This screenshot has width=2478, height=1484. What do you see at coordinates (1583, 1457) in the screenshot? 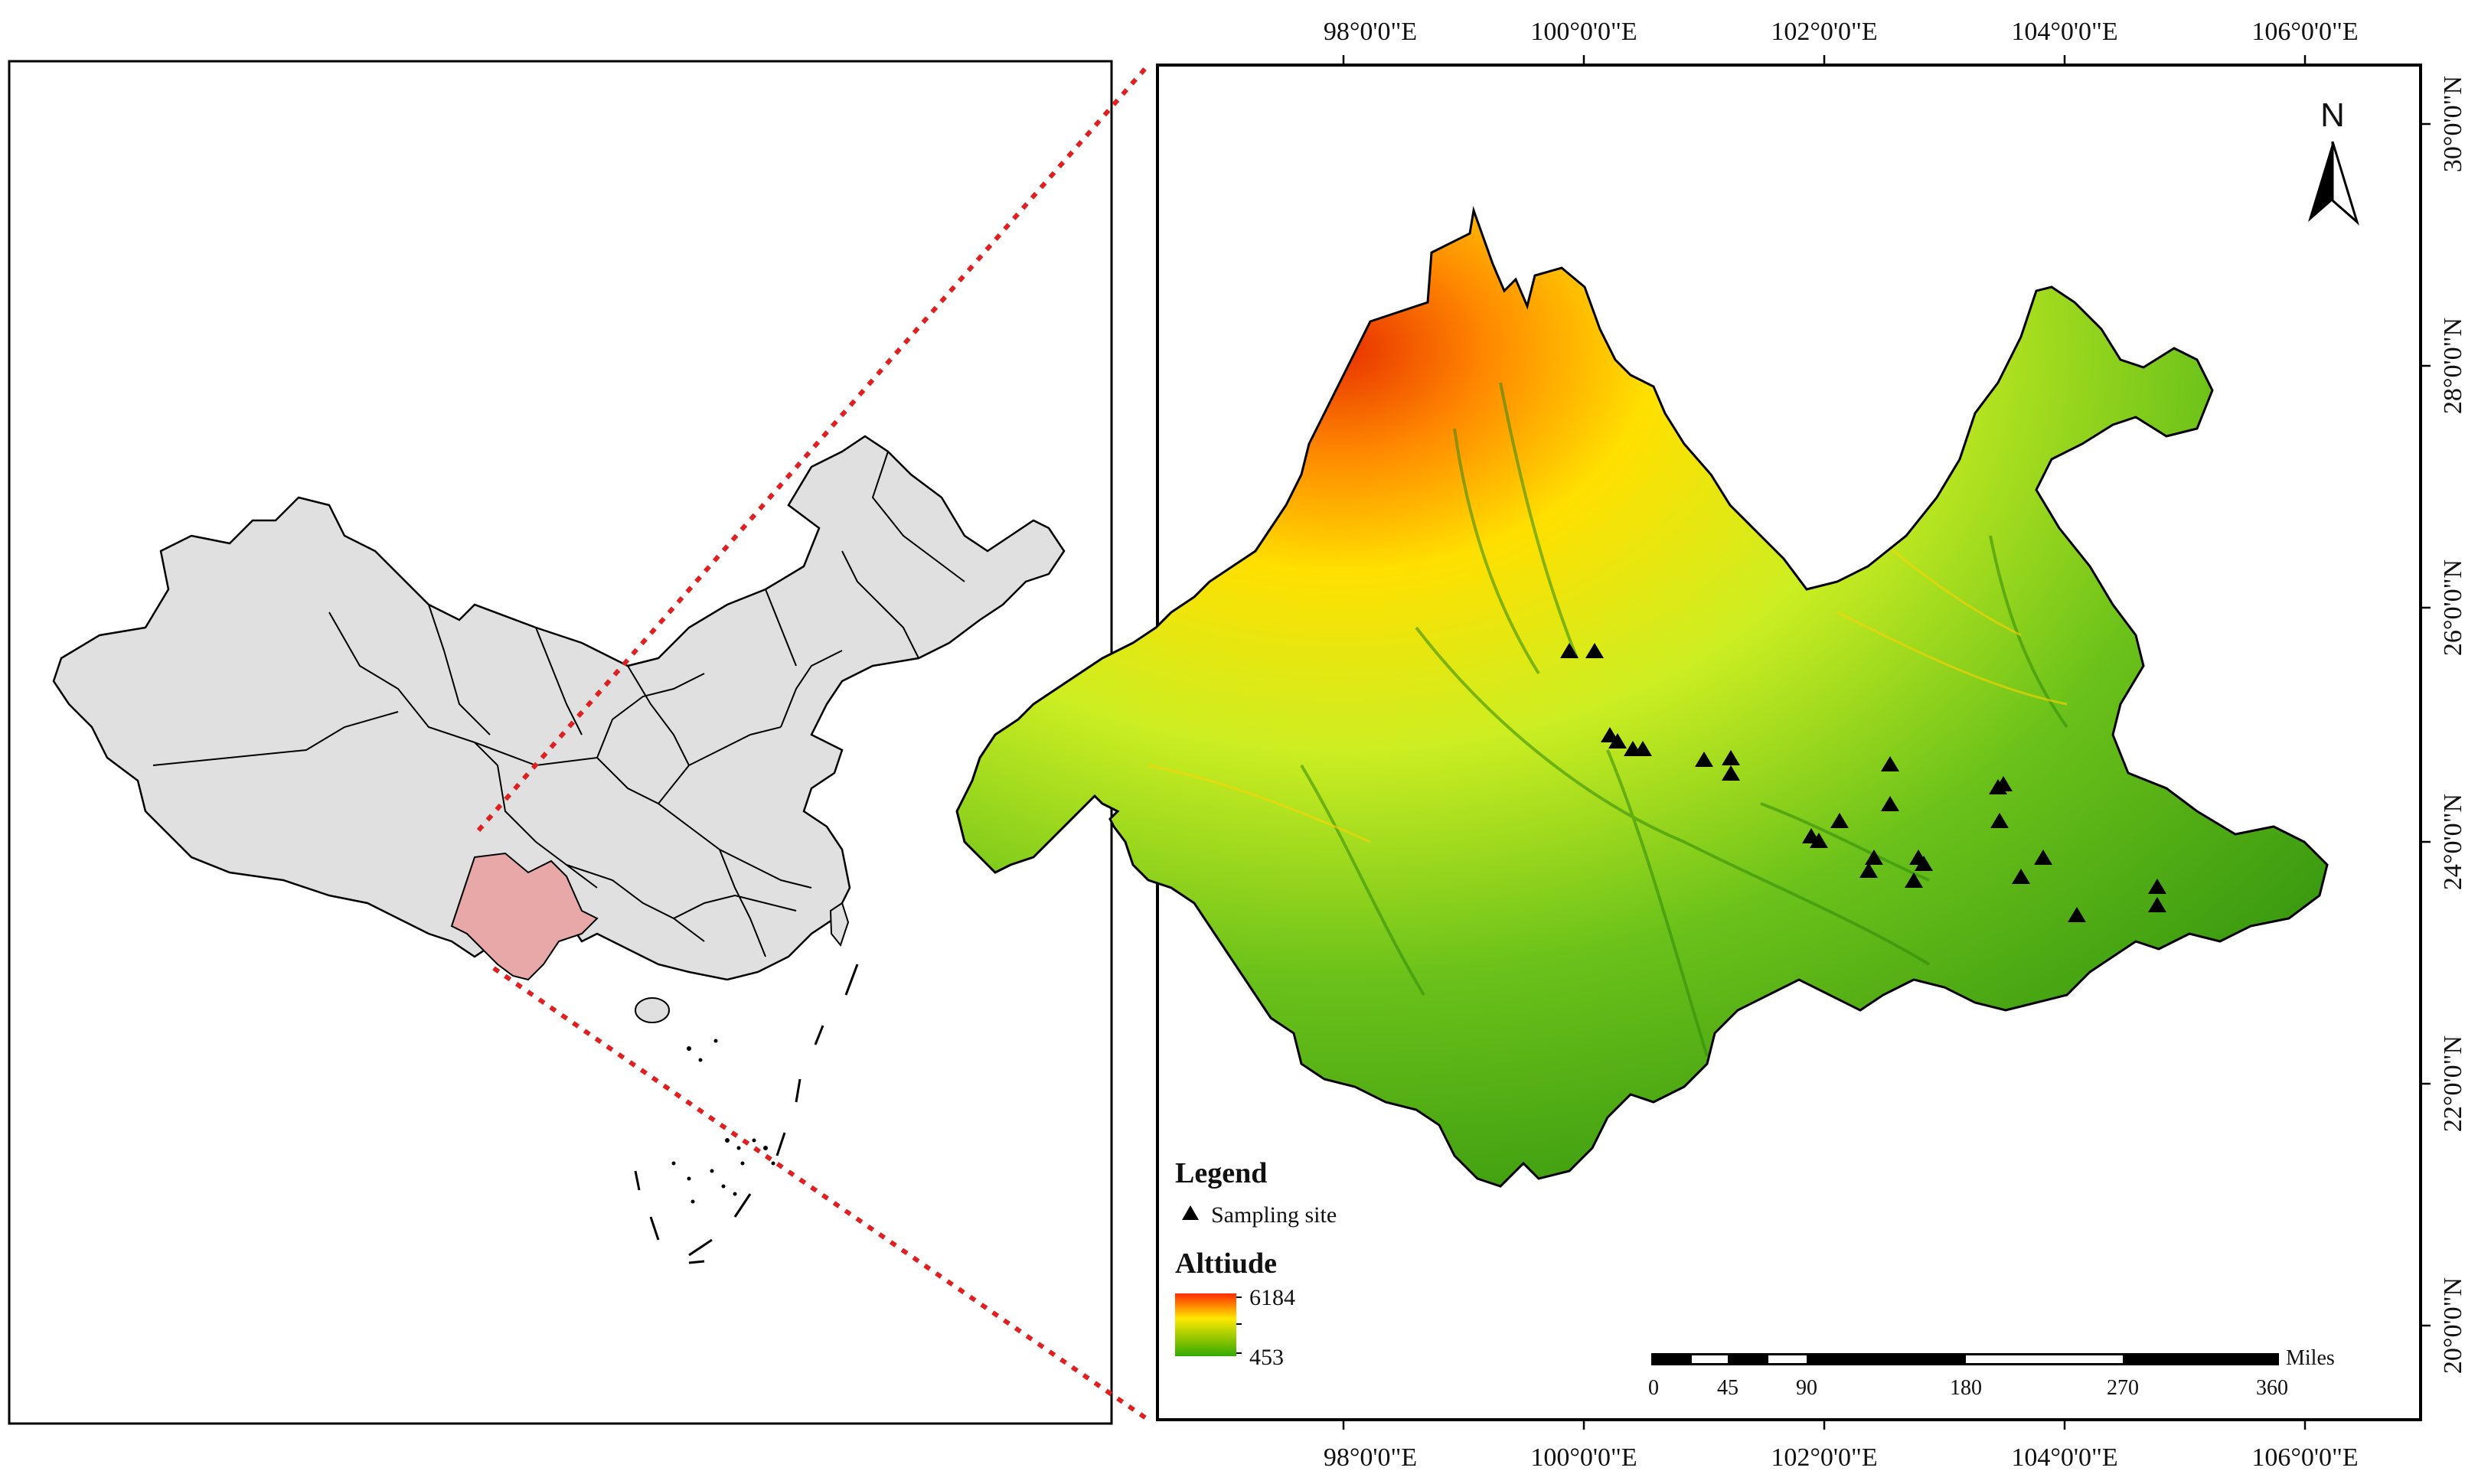
I see `lon-label-bottom: 100°0'0"E` at bounding box center [1583, 1457].